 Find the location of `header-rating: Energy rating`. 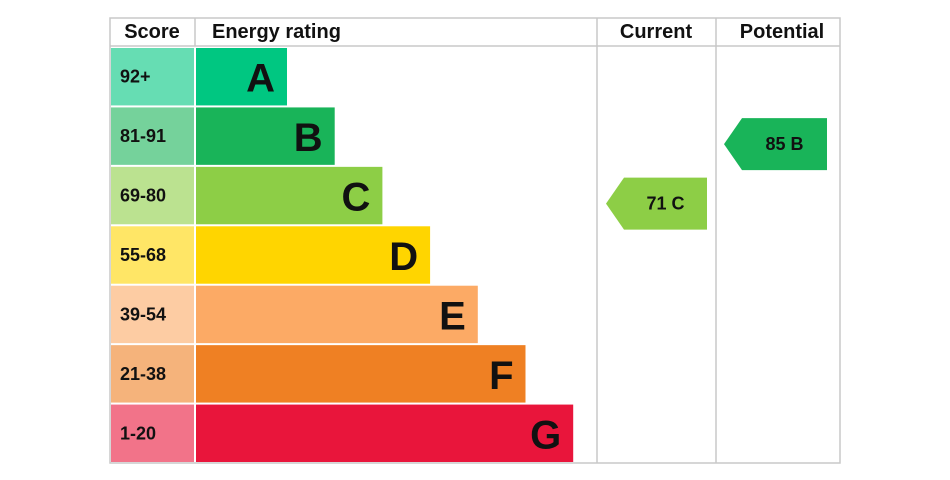

header-rating: Energy rating is located at coordinates (276, 32).